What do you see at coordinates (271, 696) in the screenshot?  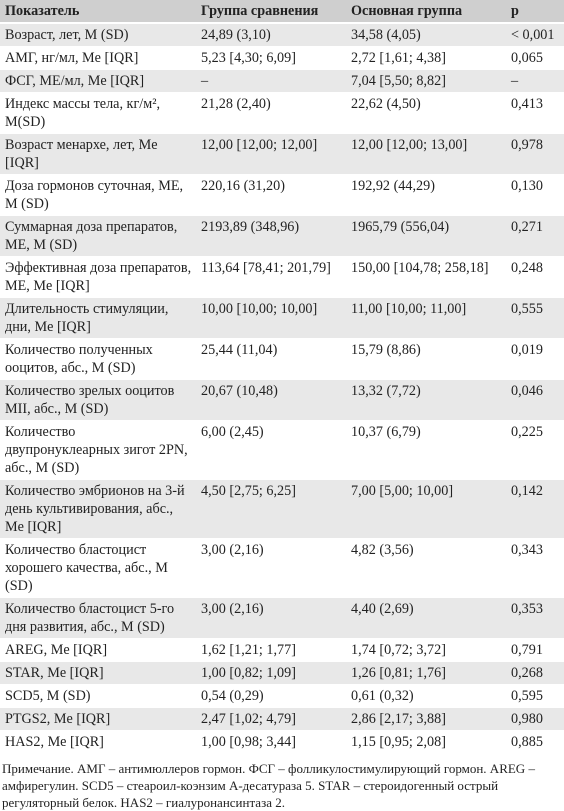 I see `table-cell: 0,54 (0,29)` at bounding box center [271, 696].